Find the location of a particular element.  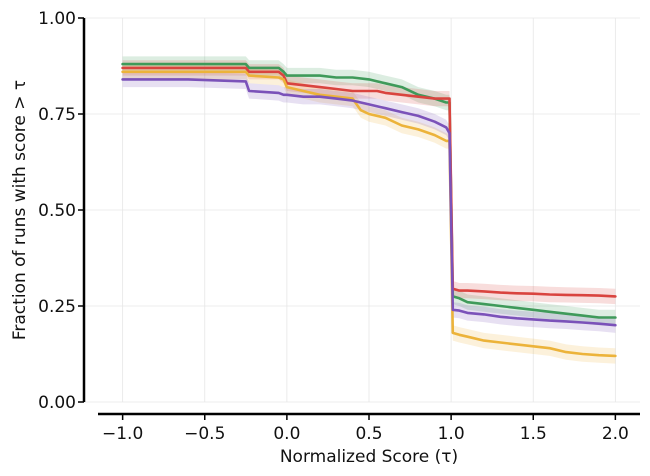

x-tick-label: −0.5 is located at coordinates (204, 434).